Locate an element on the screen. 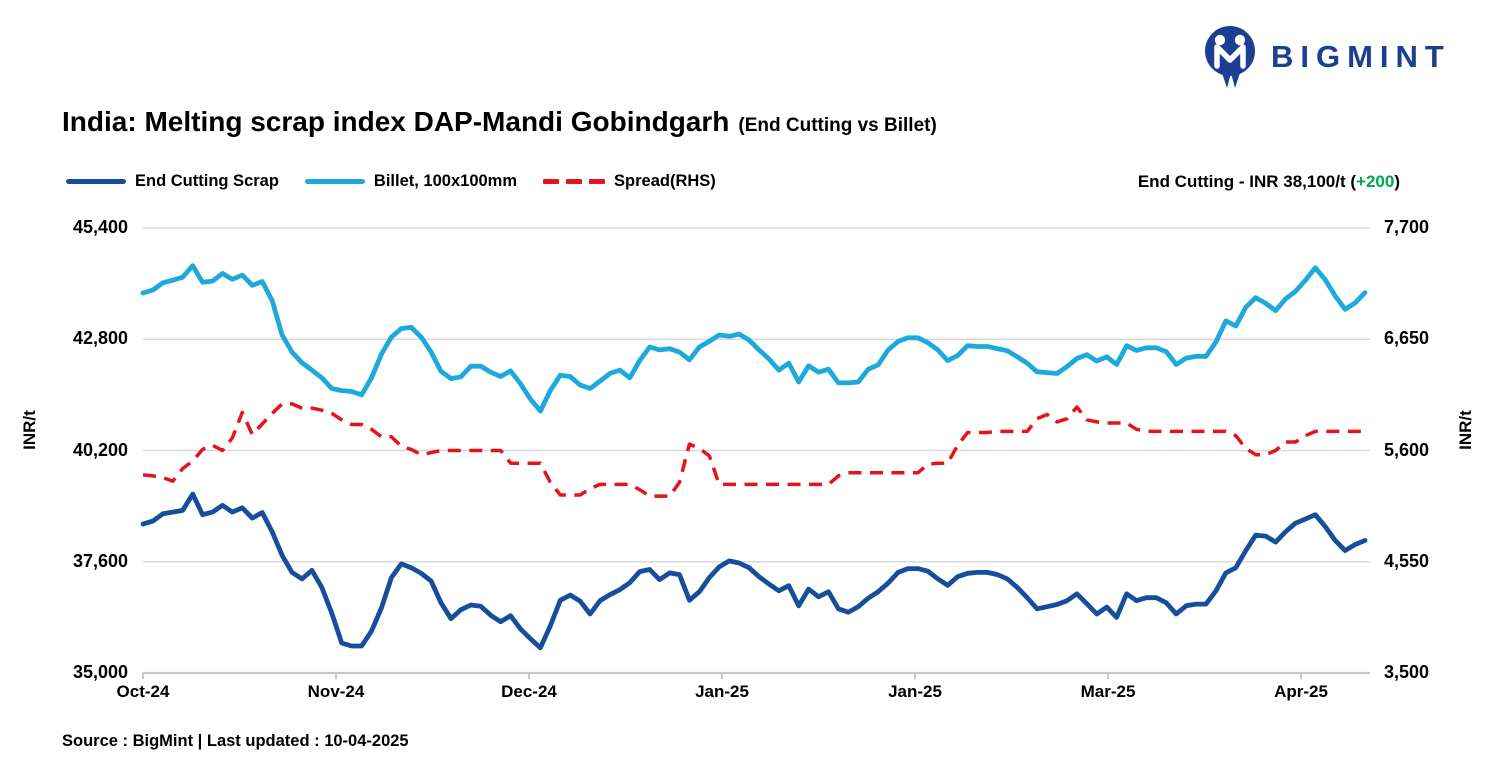  left-y-tick-label: 35,000 is located at coordinates (100, 672).